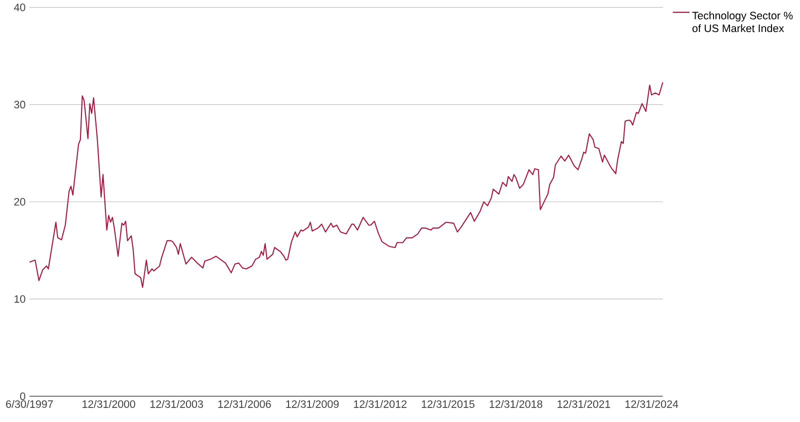 The image size is (800, 422). Describe the element at coordinates (29, 404) in the screenshot. I see `x-tick-label: 6/30/1997` at that location.